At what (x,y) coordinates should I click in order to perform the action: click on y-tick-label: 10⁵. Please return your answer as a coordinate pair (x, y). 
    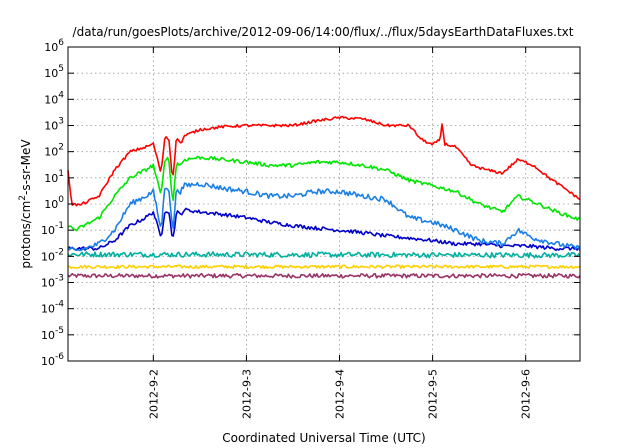
    Looking at the image, I should click on (54, 72).